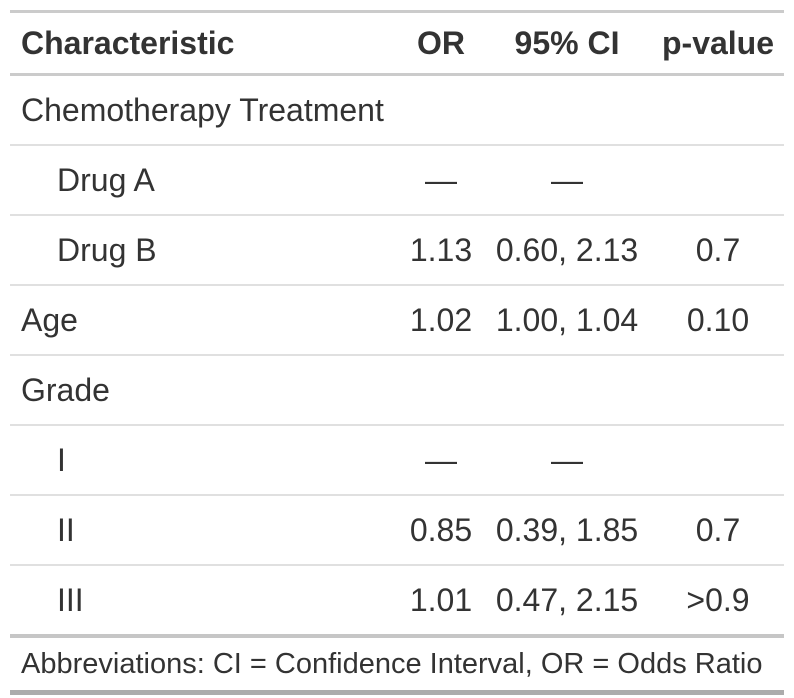  What do you see at coordinates (718, 601) in the screenshot?
I see `cell-pvalue: >0.9` at bounding box center [718, 601].